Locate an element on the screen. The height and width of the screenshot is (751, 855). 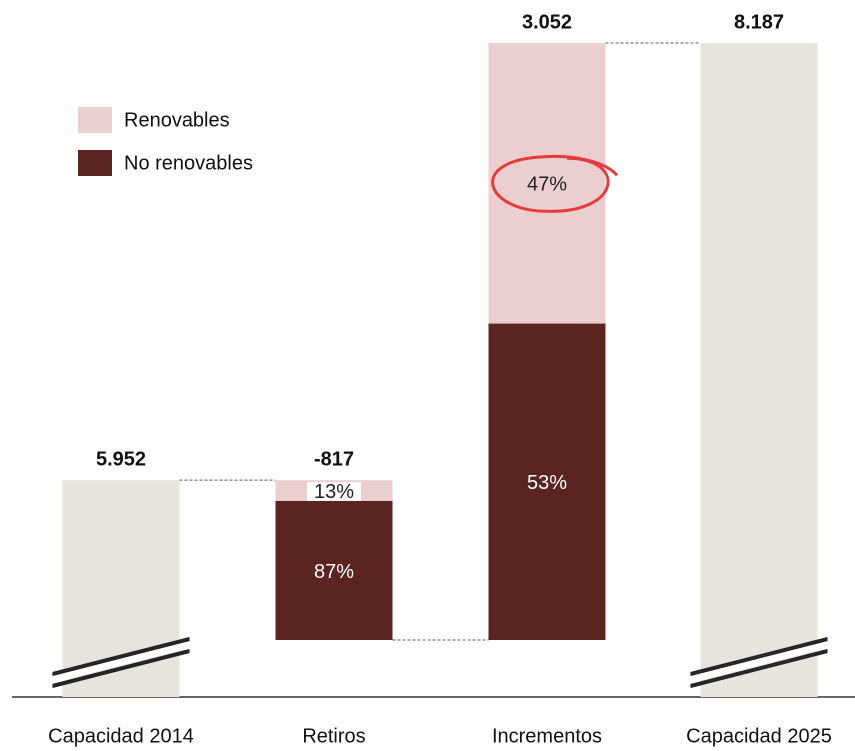
segment-label: 53% is located at coordinates (547, 483).